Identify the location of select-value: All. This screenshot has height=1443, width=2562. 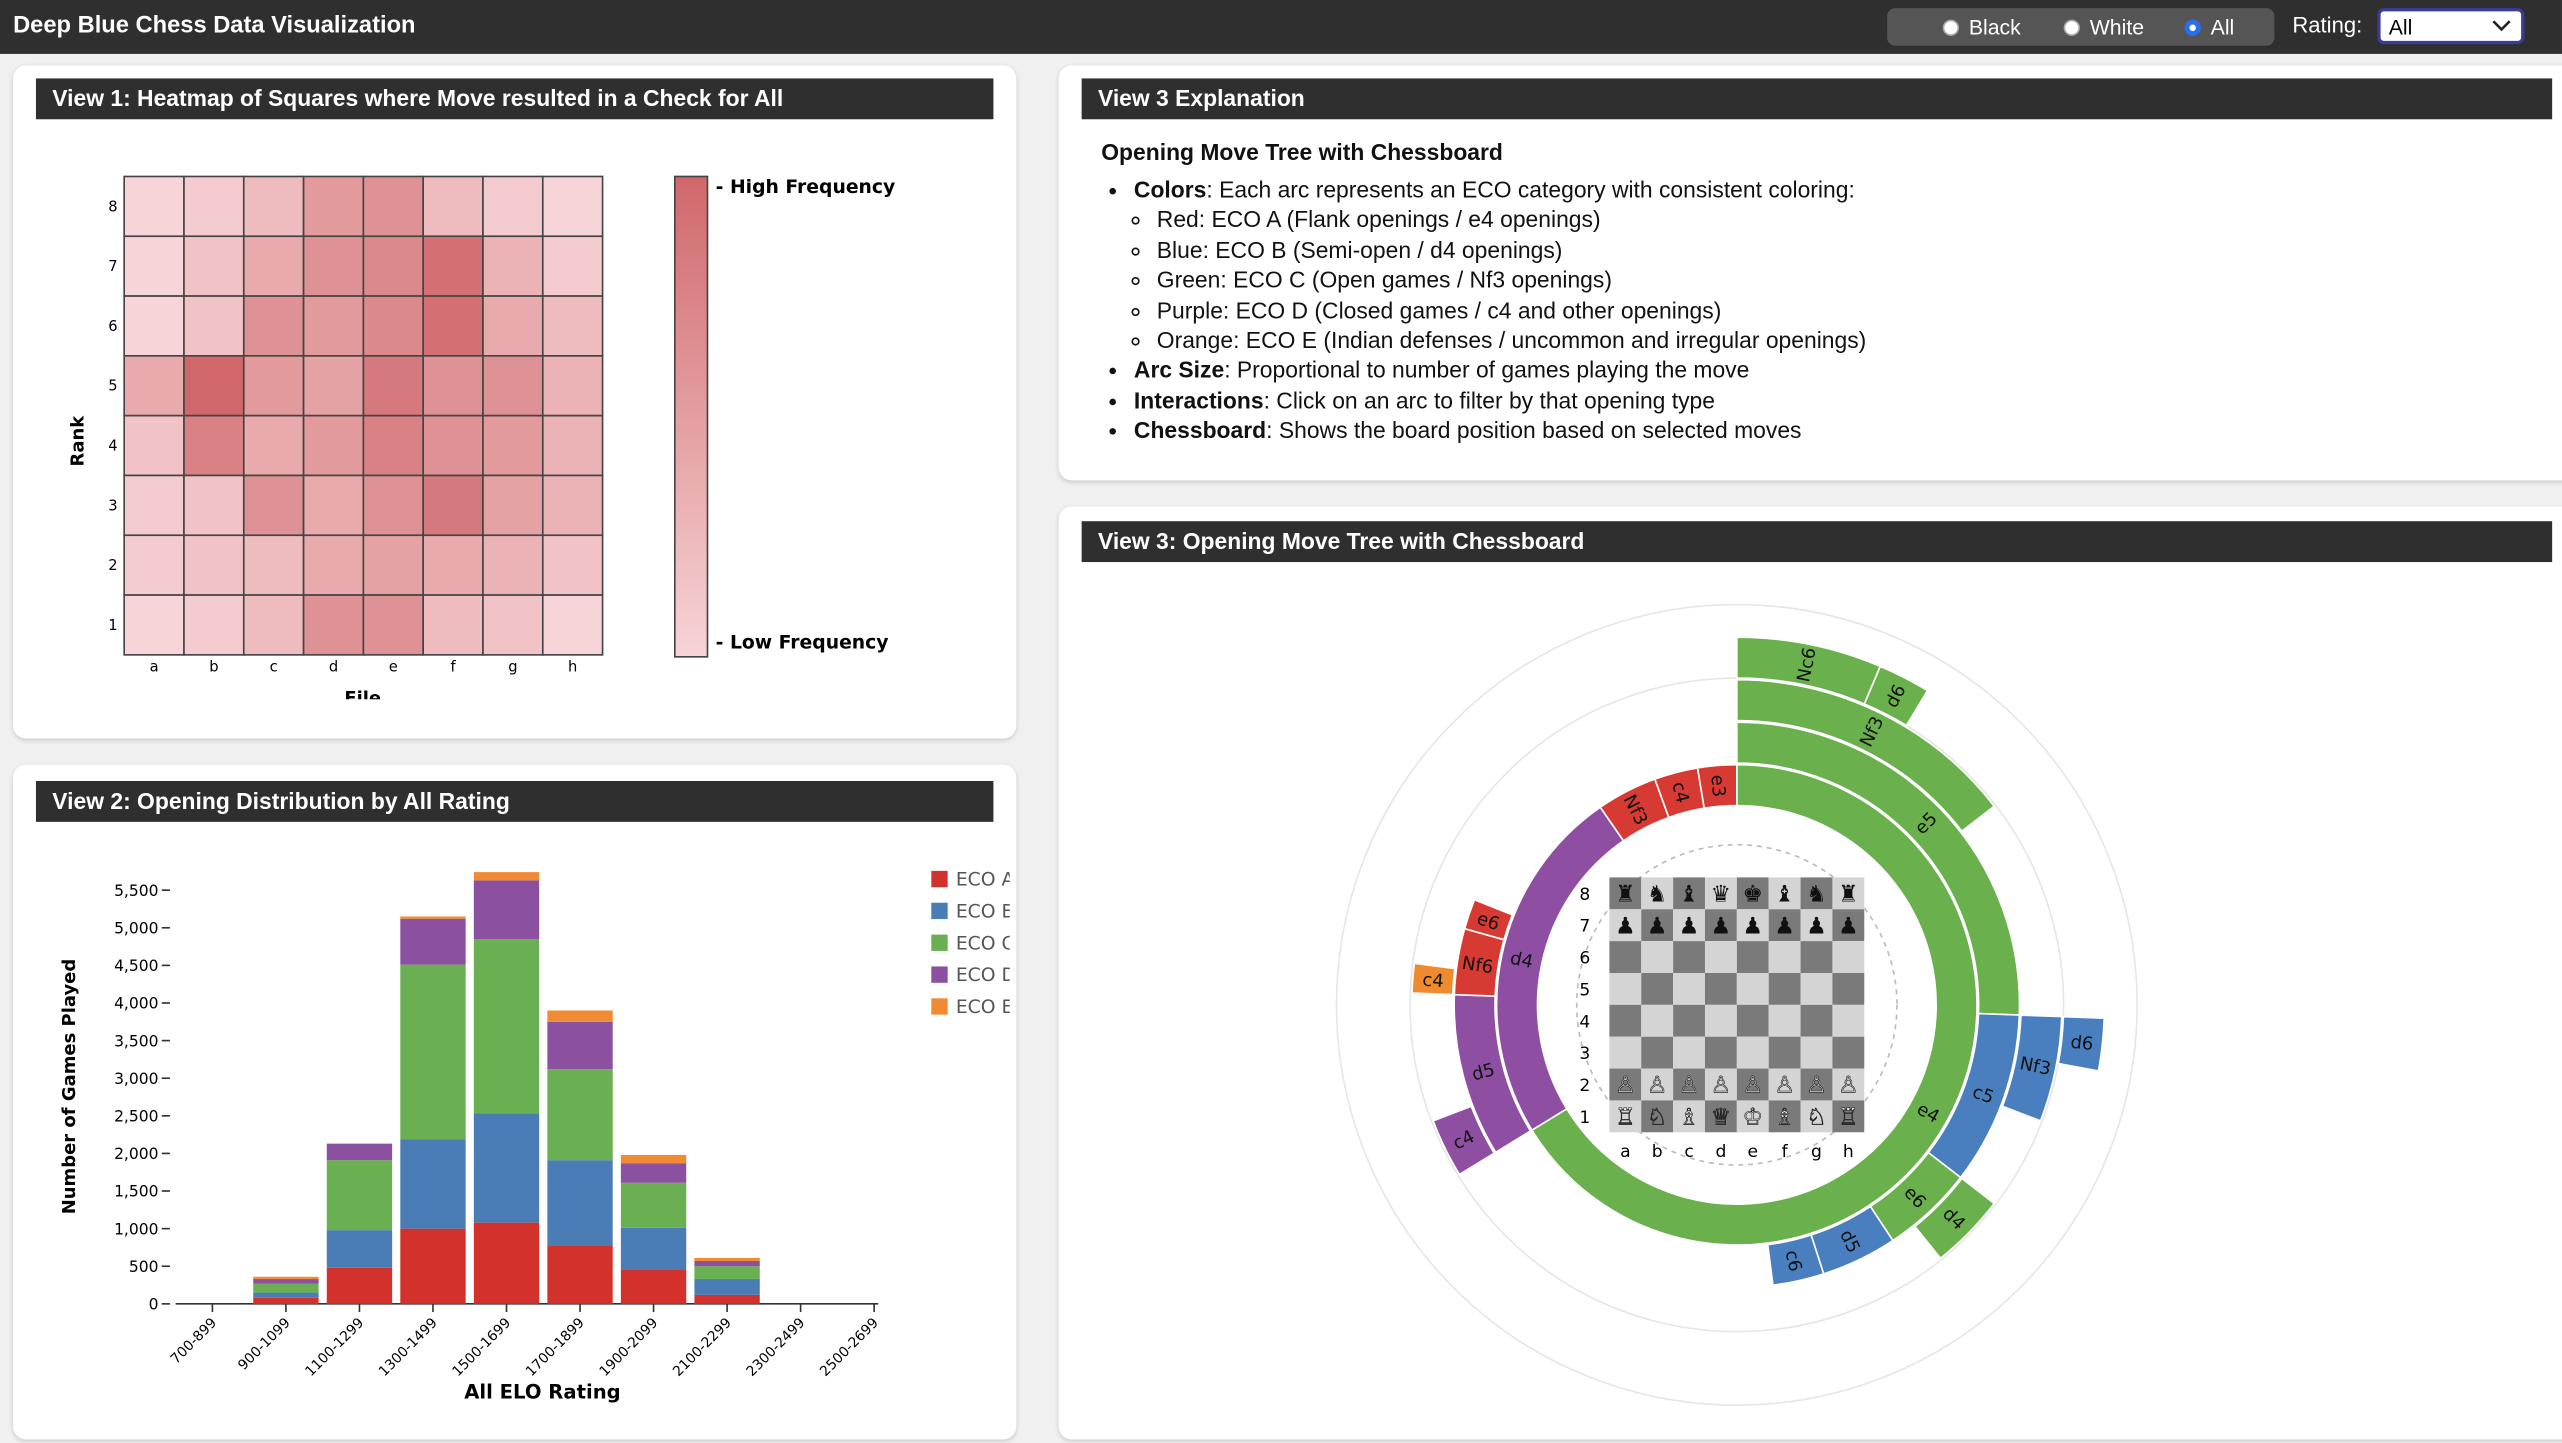
(2400, 27).